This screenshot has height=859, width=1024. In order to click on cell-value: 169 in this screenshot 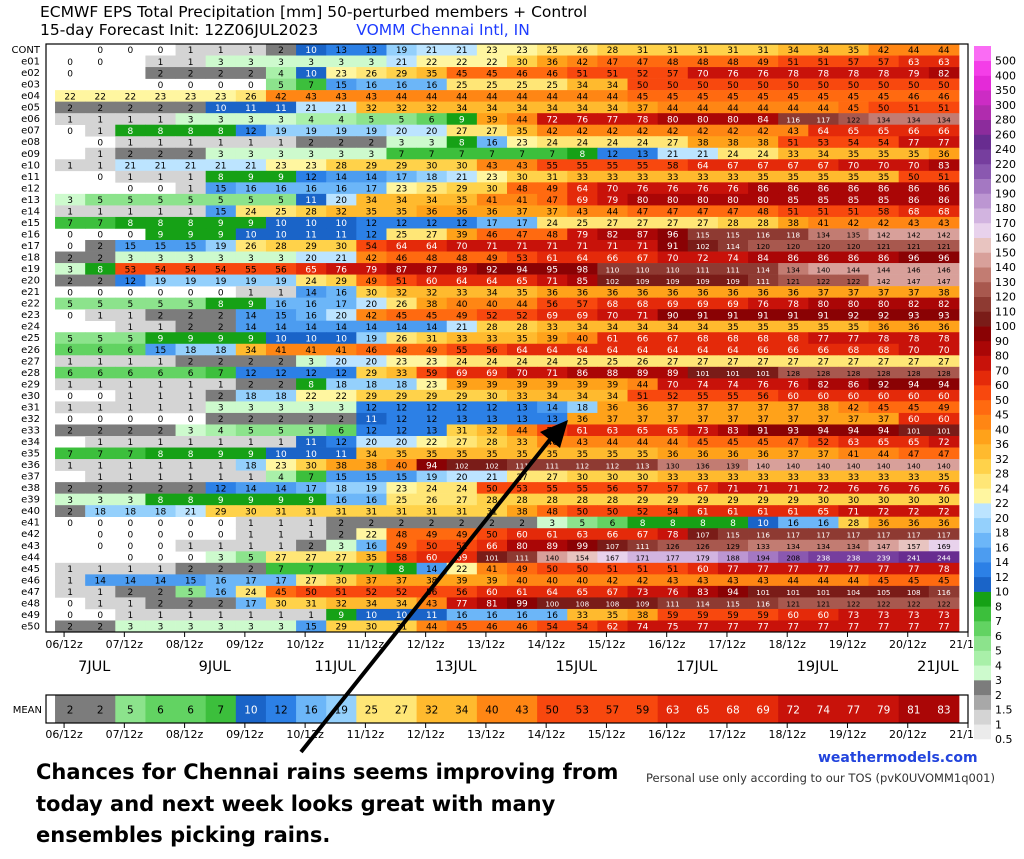, I will do `click(944, 546)`.